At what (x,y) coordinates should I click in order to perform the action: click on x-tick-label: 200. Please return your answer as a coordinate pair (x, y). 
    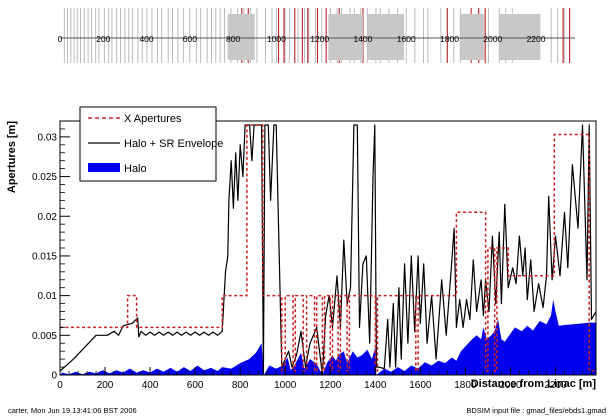
    Looking at the image, I should click on (105, 385).